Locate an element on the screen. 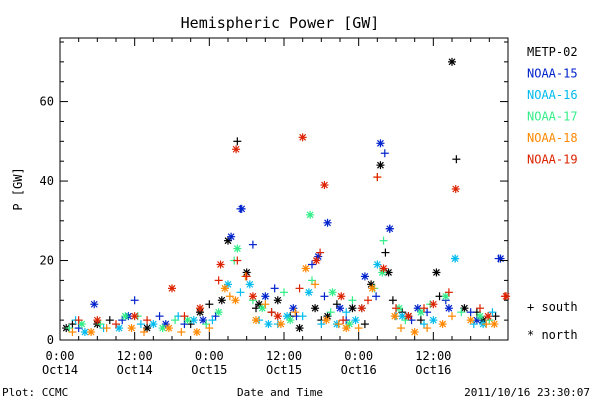  legend-entry-noaa-18: NOAA-18 is located at coordinates (552, 138).